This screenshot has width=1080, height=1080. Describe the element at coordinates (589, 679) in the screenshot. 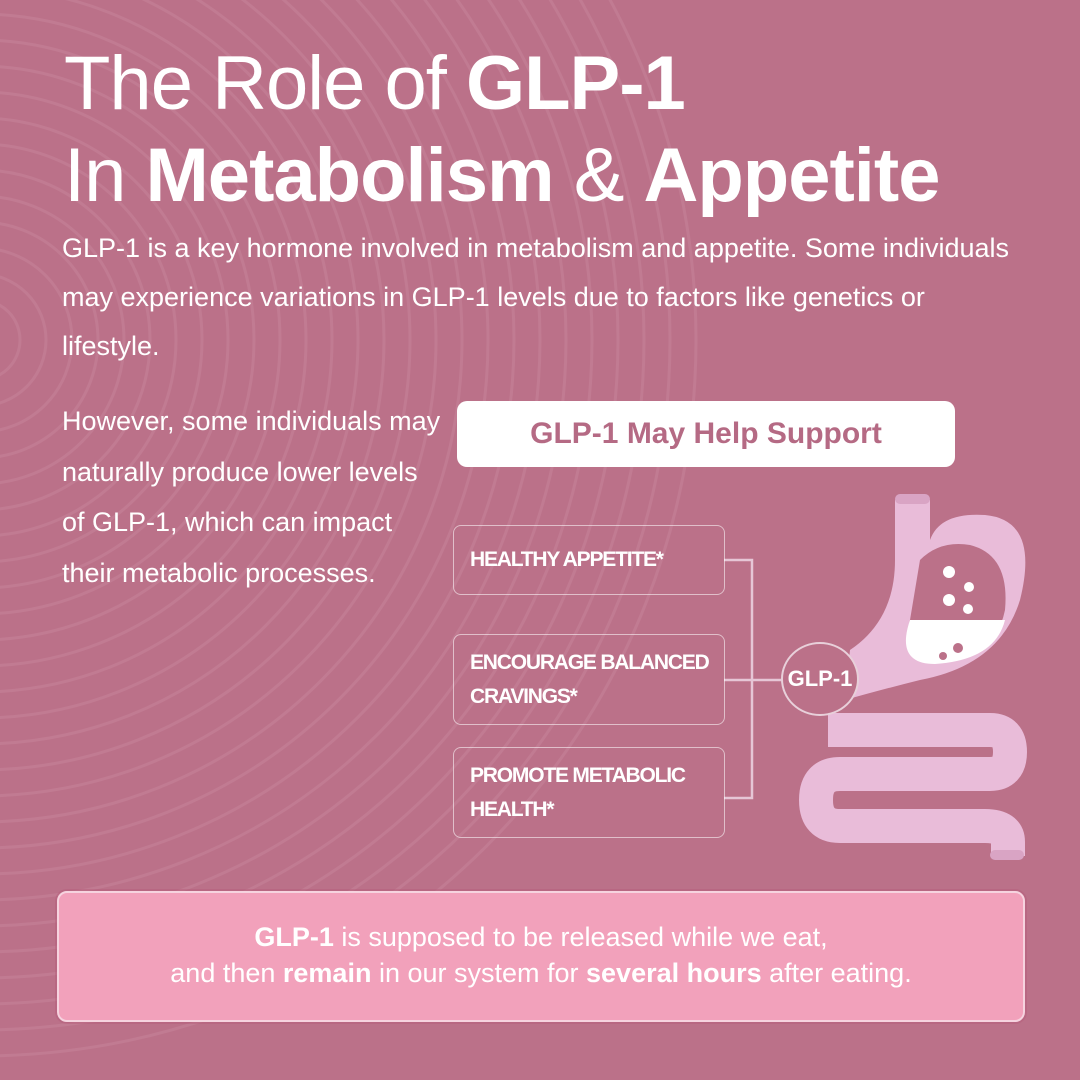

I see `benefit-balanced-cravings: ENCOURAGE BALANCED CRAVINGS*` at that location.